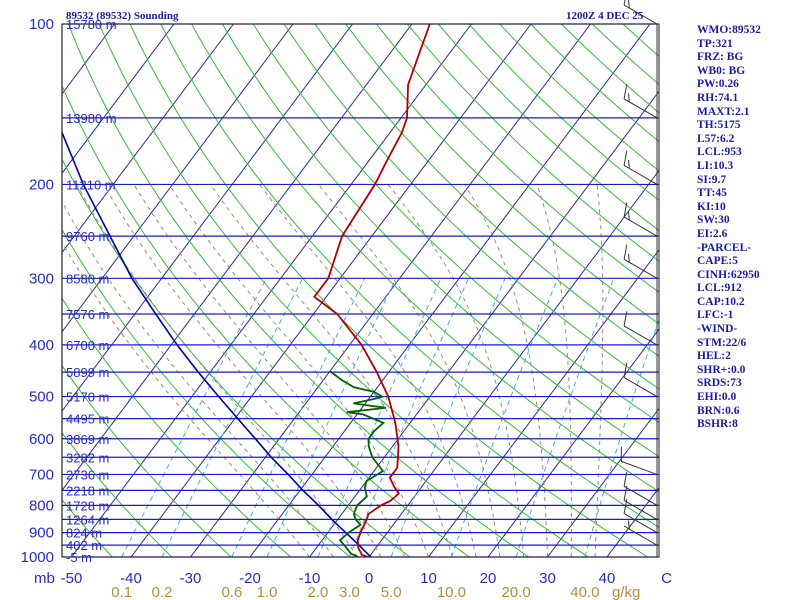  What do you see at coordinates (37, 557) in the screenshot?
I see `pressure-label: 1000` at bounding box center [37, 557].